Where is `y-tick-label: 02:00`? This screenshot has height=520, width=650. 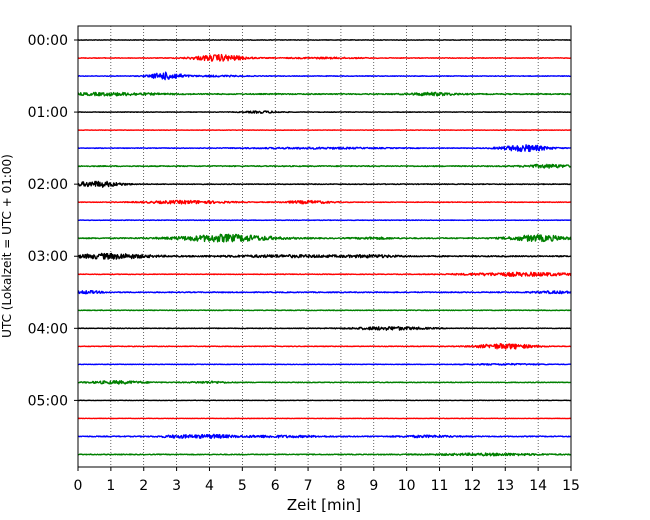 y-tick-label: 02:00 is located at coordinates (48, 185).